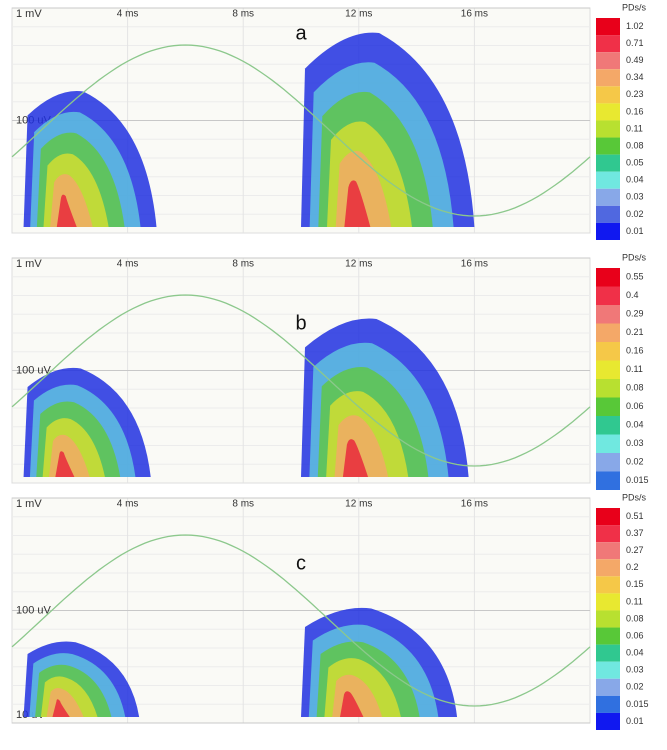 This screenshot has width=667, height=750. What do you see at coordinates (635, 314) in the screenshot?
I see `colorbar-label: 0.29` at bounding box center [635, 314].